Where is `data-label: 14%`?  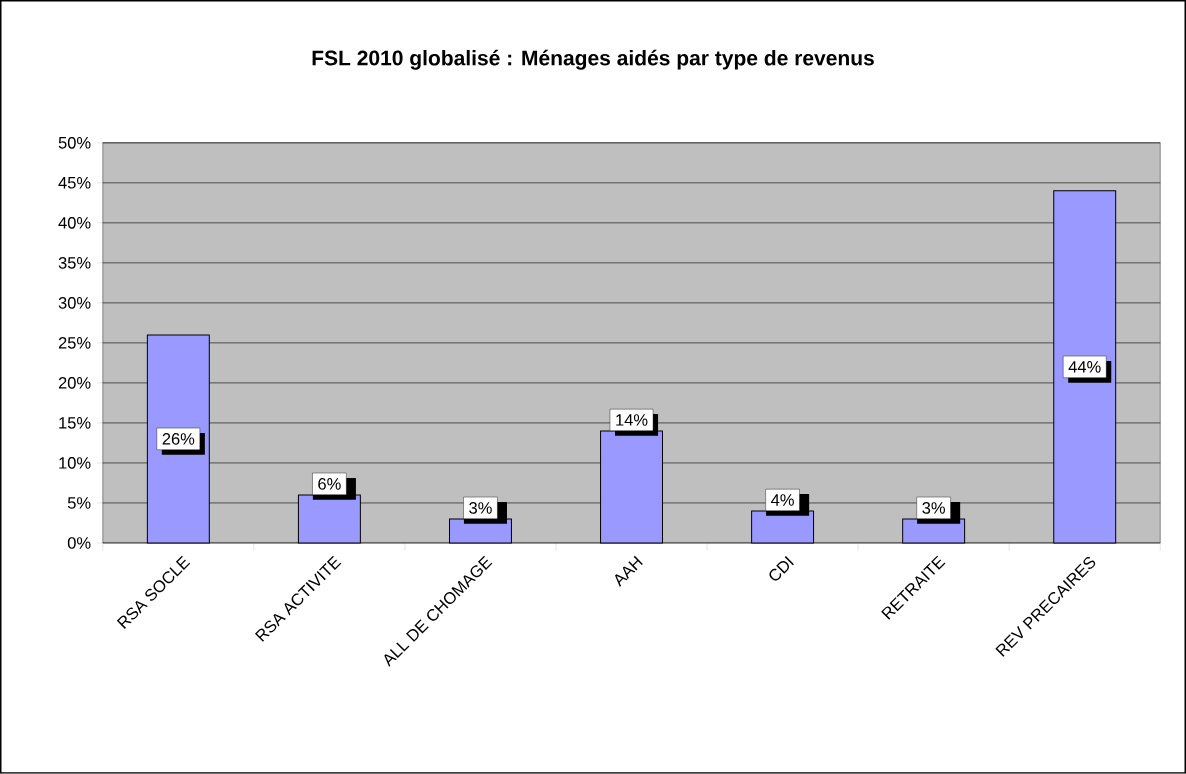
data-label: 14% is located at coordinates (632, 420).